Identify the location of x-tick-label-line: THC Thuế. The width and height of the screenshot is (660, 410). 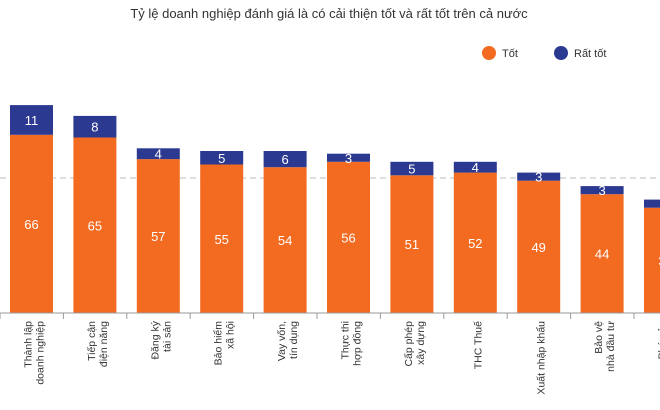
(478, 345).